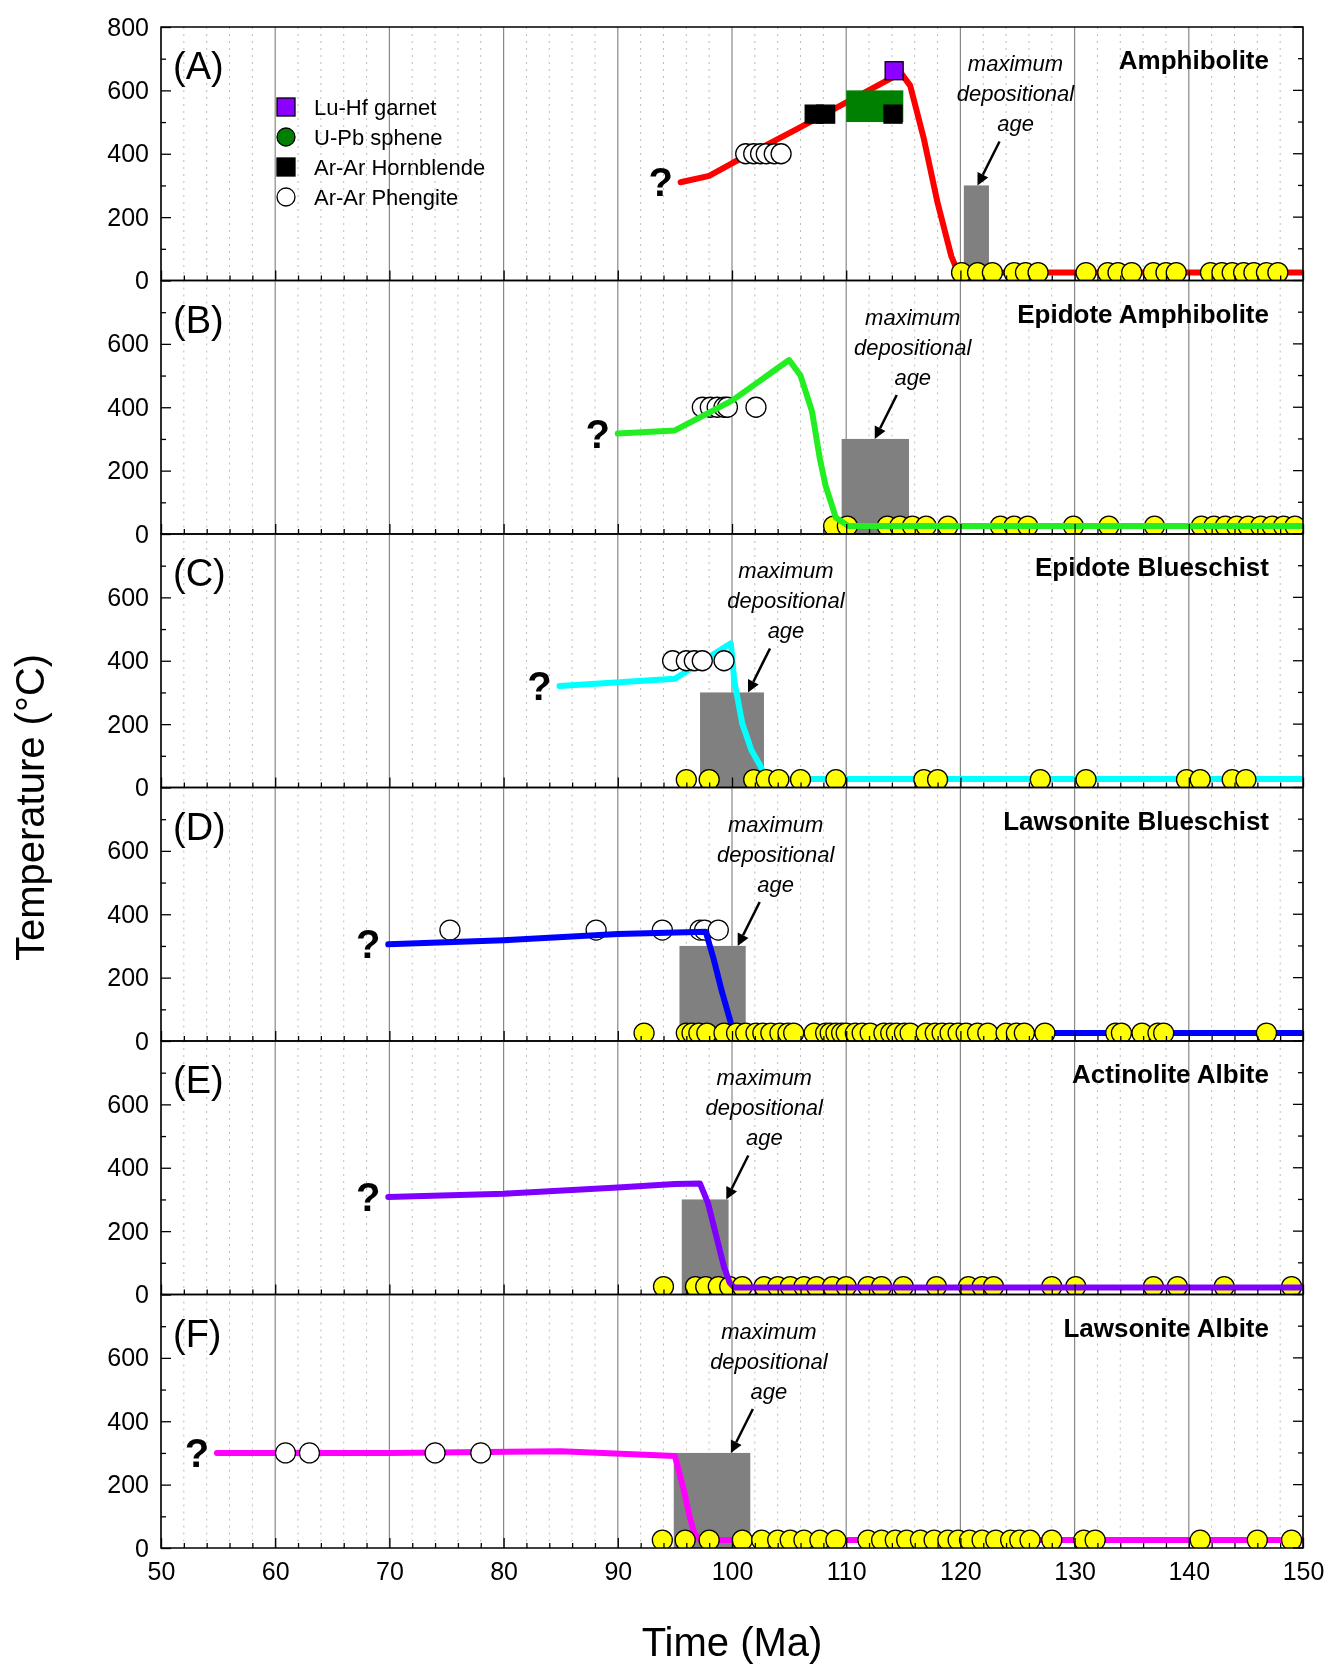  What do you see at coordinates (1152, 567) in the screenshot?
I see `text: Epidote Blueschist` at bounding box center [1152, 567].